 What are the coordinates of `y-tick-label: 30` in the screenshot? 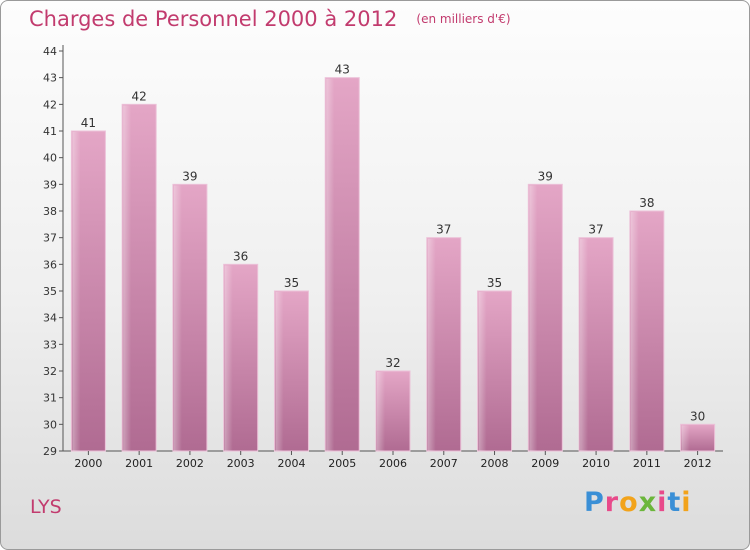 It's located at (50, 424).